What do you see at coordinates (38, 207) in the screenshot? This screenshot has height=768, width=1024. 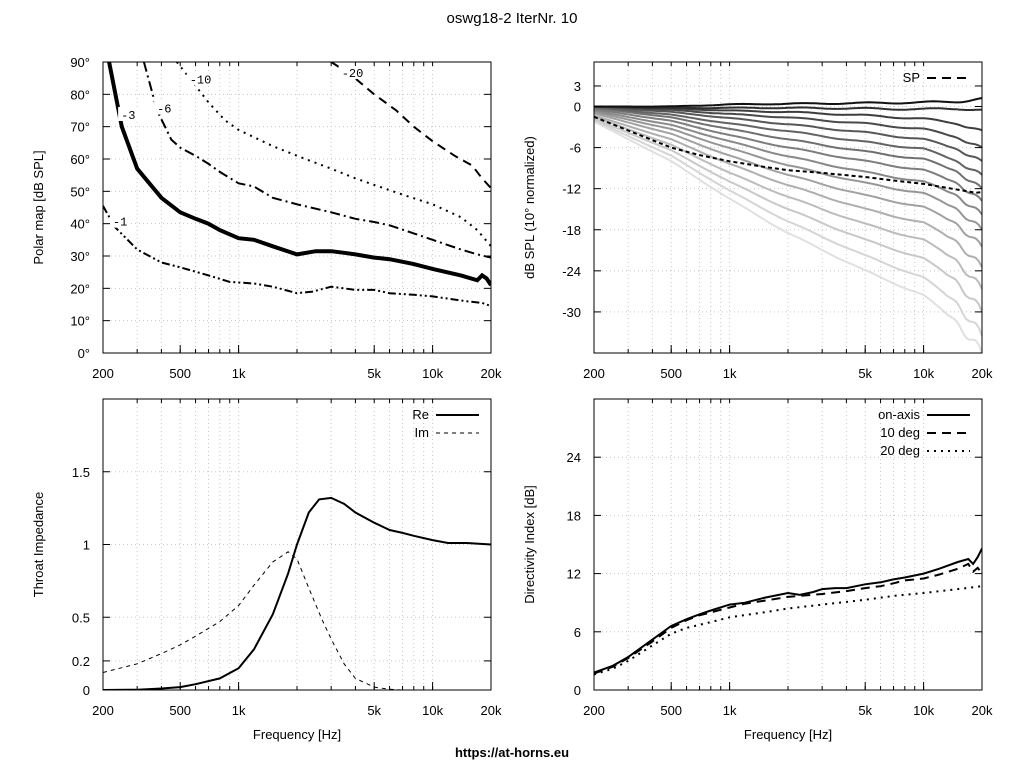 I see `polar-ylabel: Polar map [dB SPL]` at bounding box center [38, 207].